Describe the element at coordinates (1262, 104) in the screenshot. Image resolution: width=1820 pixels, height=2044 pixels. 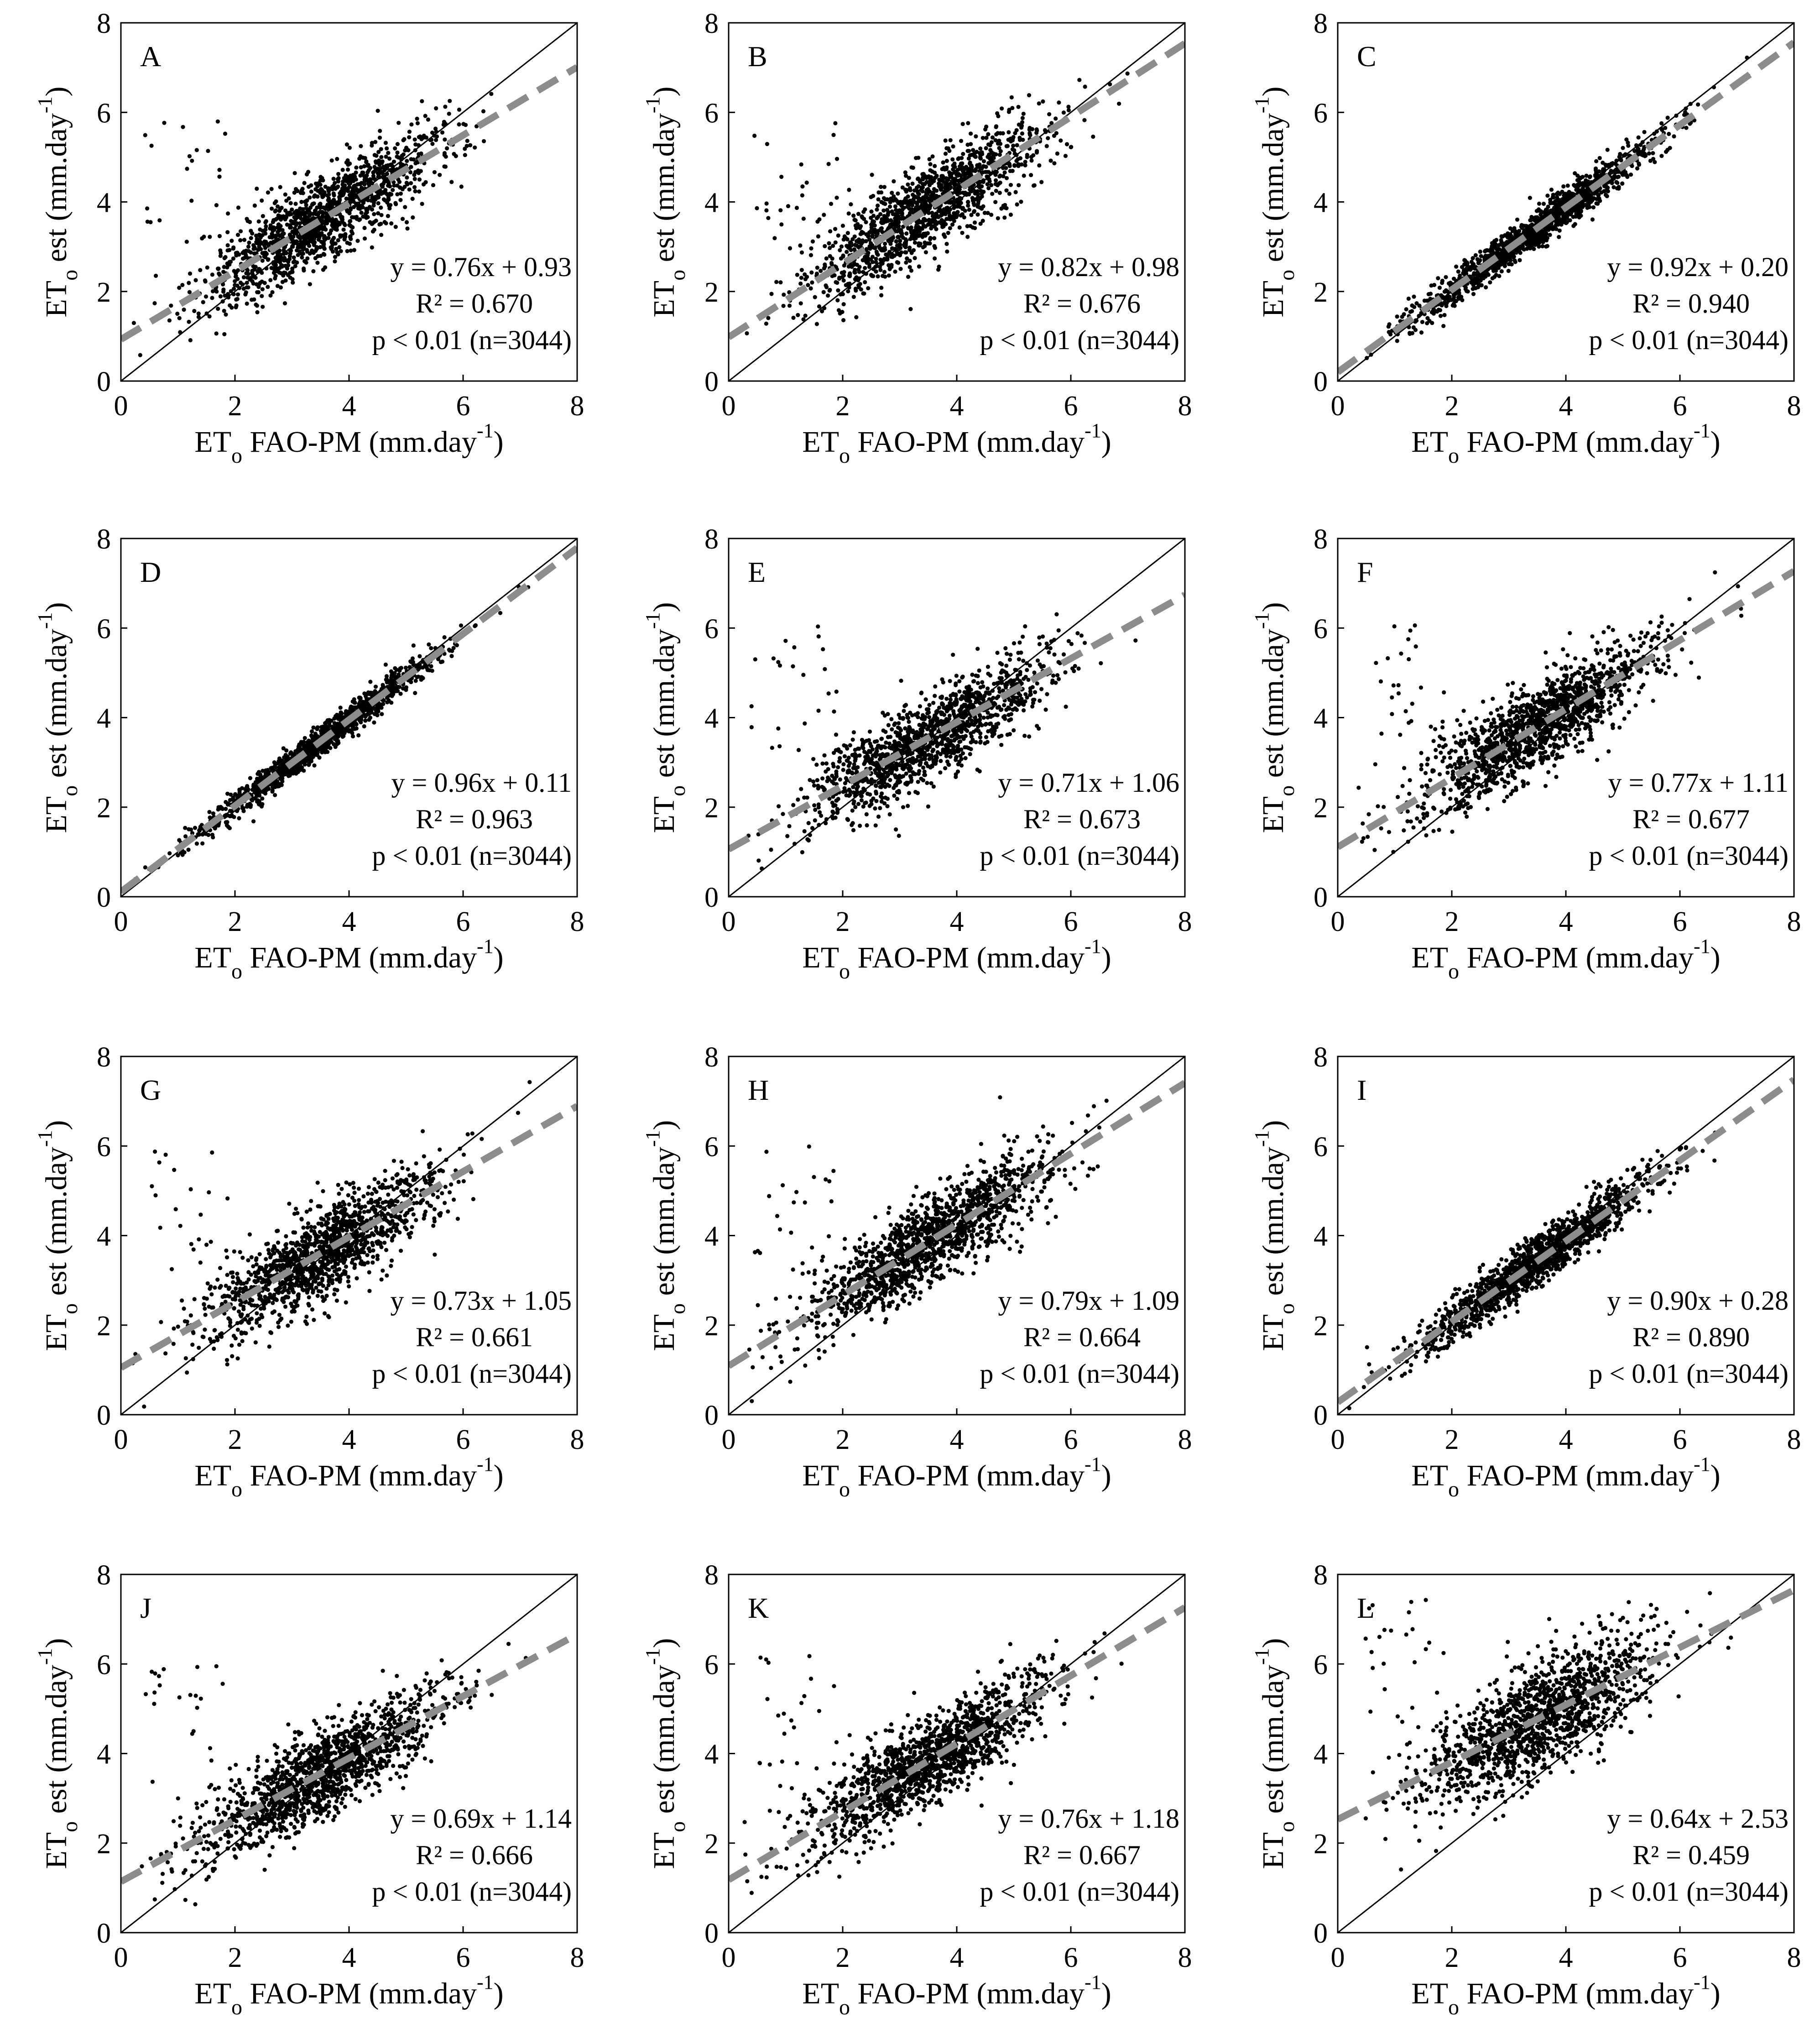
I see `y-title-sup: -1` at that location.